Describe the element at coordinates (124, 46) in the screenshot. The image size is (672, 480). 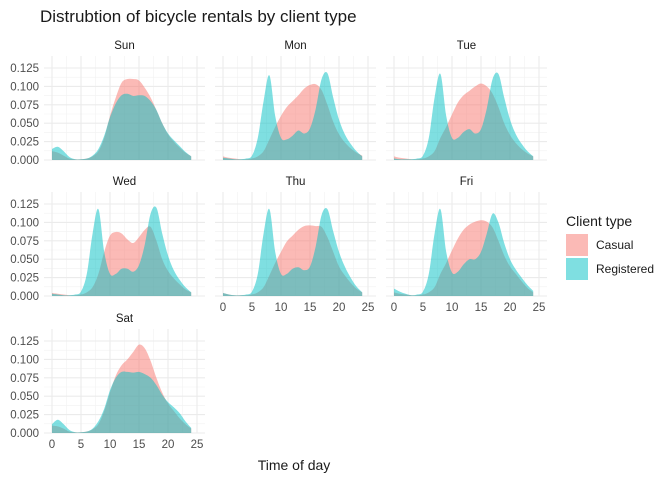
I see `facet-label: Sun` at that location.